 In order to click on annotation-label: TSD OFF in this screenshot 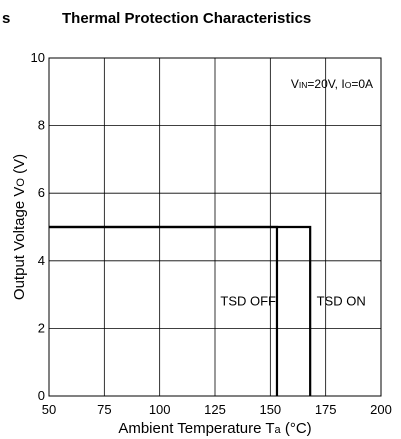, I will do `click(248, 300)`.